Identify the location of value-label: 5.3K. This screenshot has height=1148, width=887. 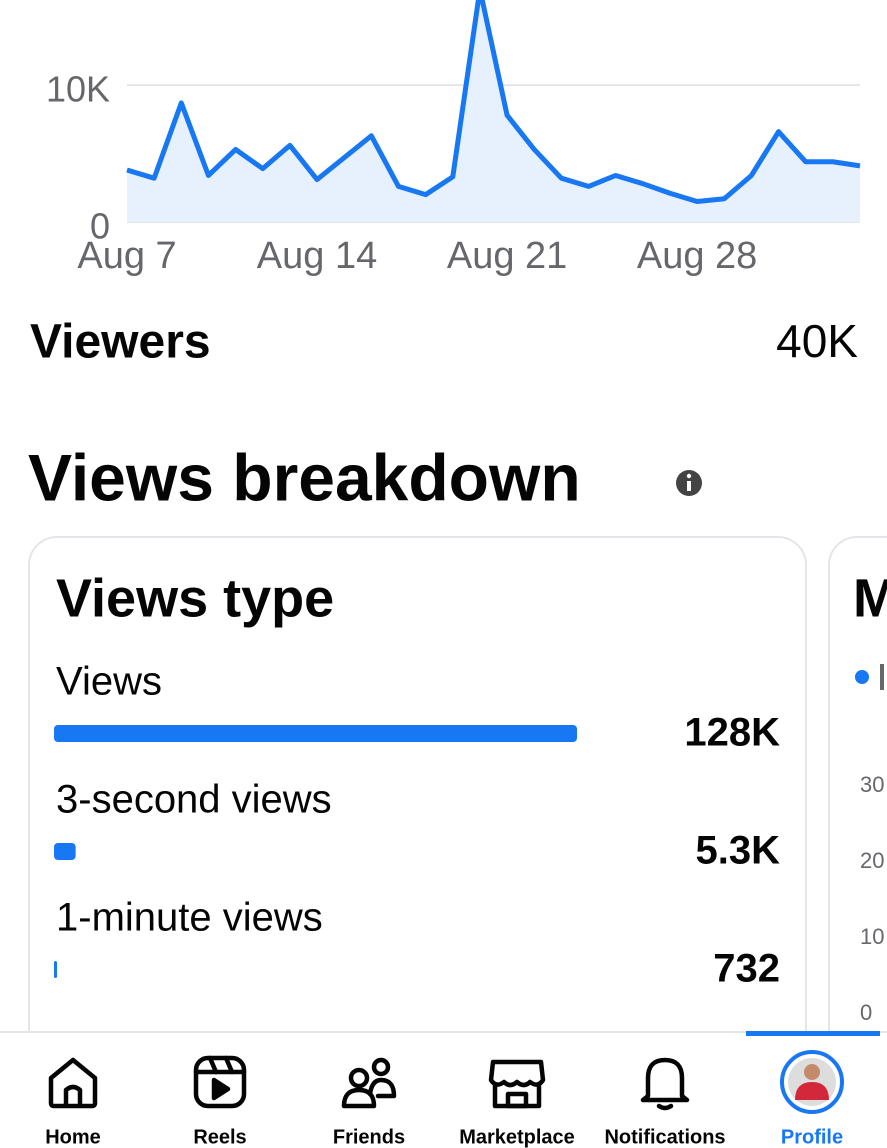
(738, 851).